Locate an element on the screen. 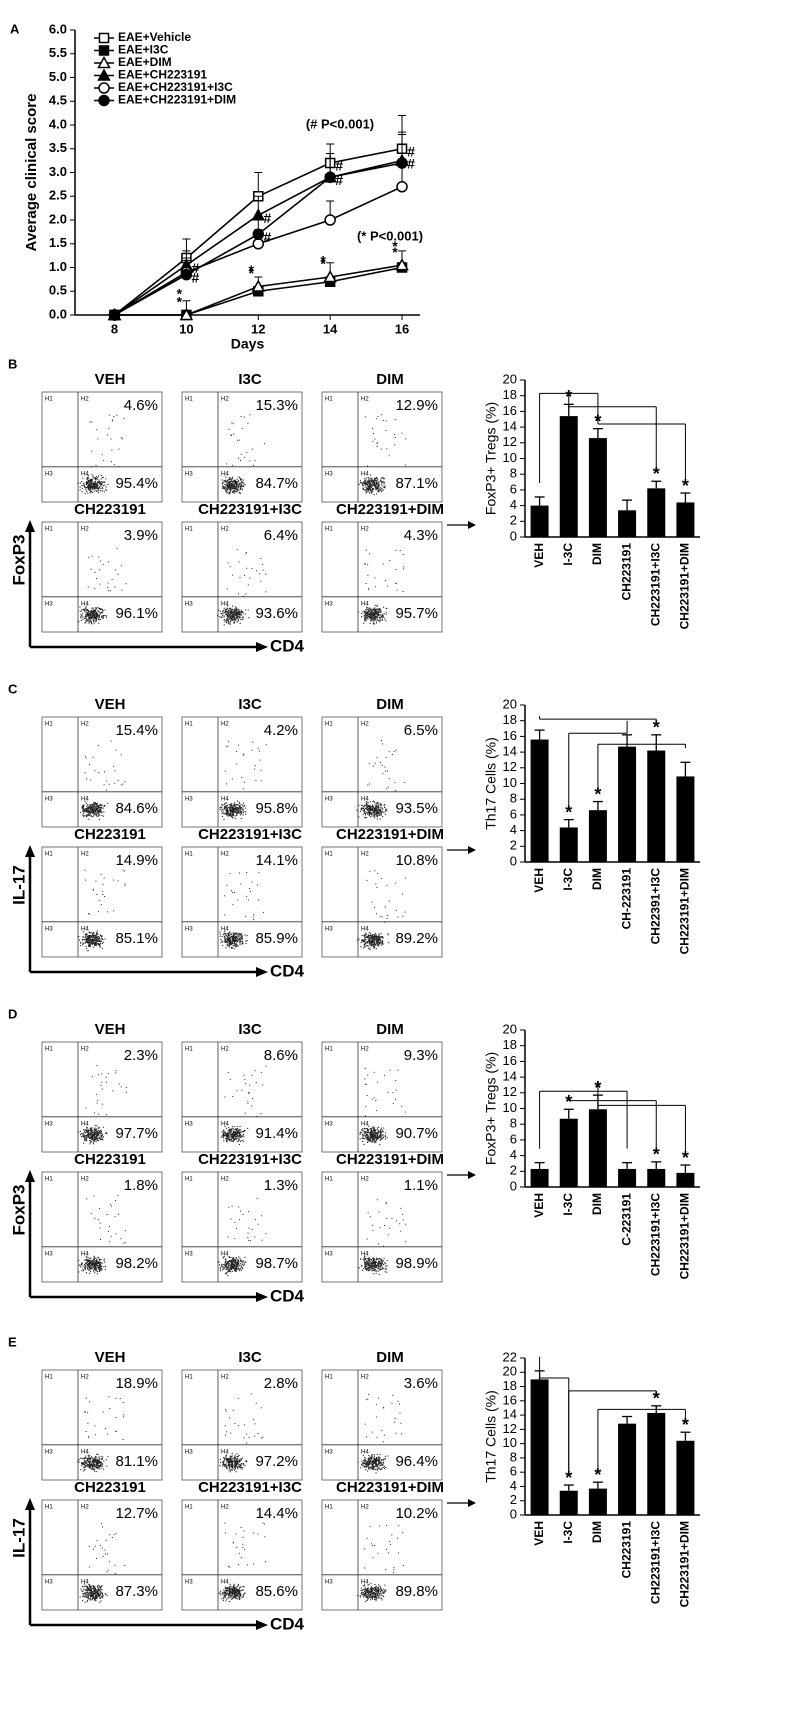  y-tick-label: 14 is located at coordinates (510, 1076).